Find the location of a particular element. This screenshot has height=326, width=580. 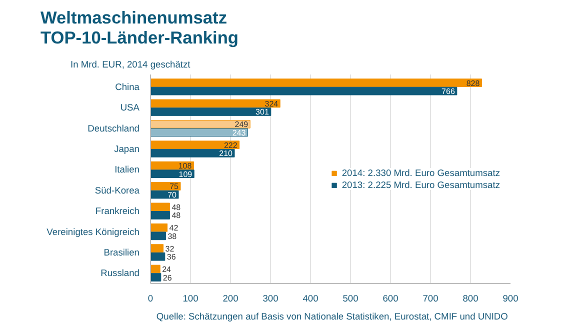

data-label: 109 is located at coordinates (185, 174).